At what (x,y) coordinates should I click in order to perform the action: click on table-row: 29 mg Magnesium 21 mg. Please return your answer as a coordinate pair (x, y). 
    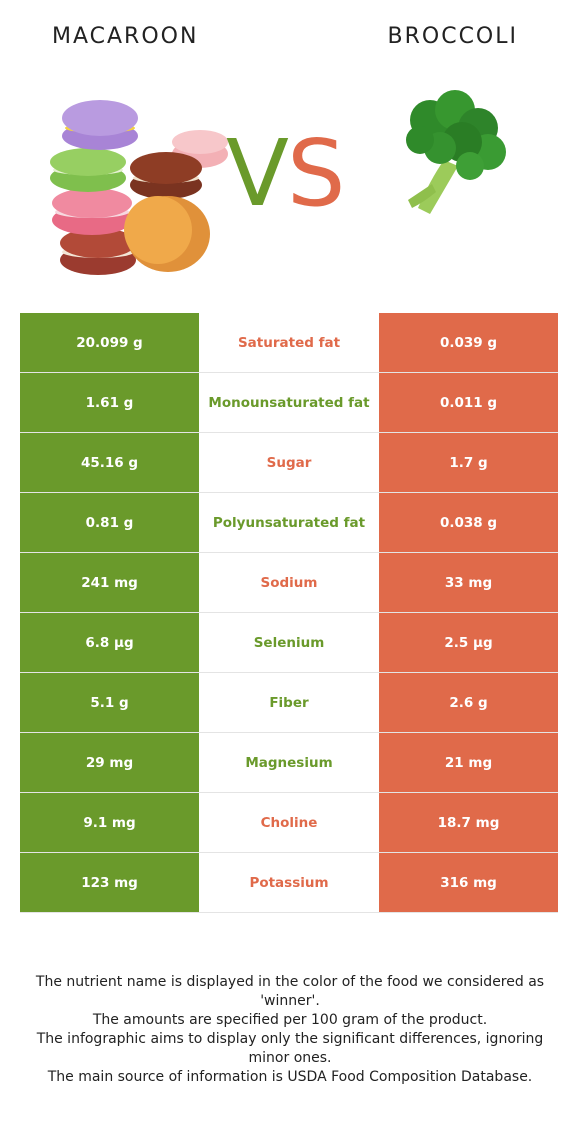
    Looking at the image, I should click on (289, 762).